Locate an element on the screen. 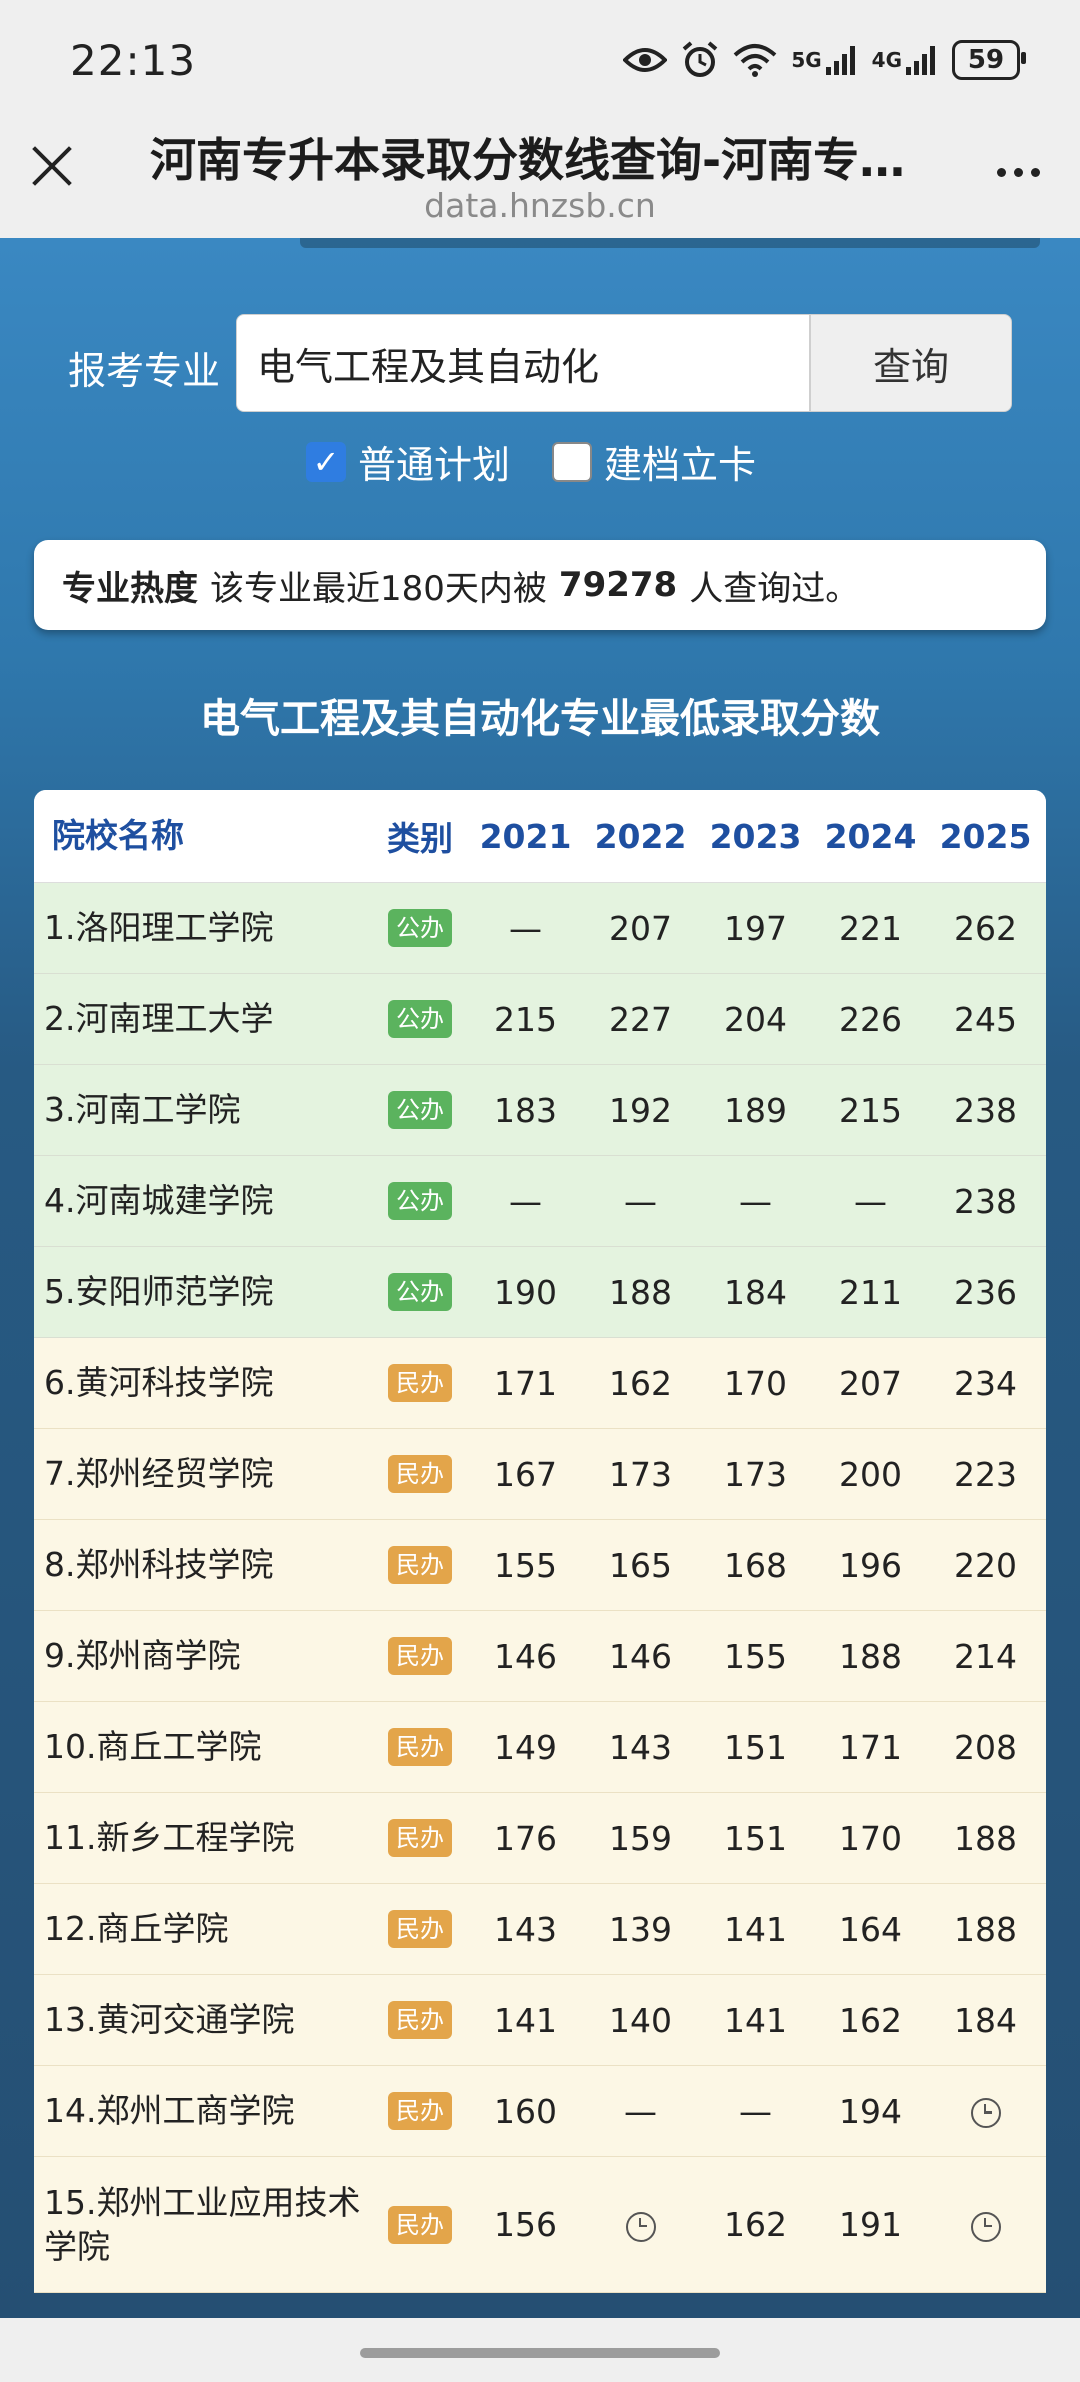 This screenshot has height=2382, width=1080. table-row: 10.商丘工学院 民办 149 143 151 171 208 is located at coordinates (540, 1747).